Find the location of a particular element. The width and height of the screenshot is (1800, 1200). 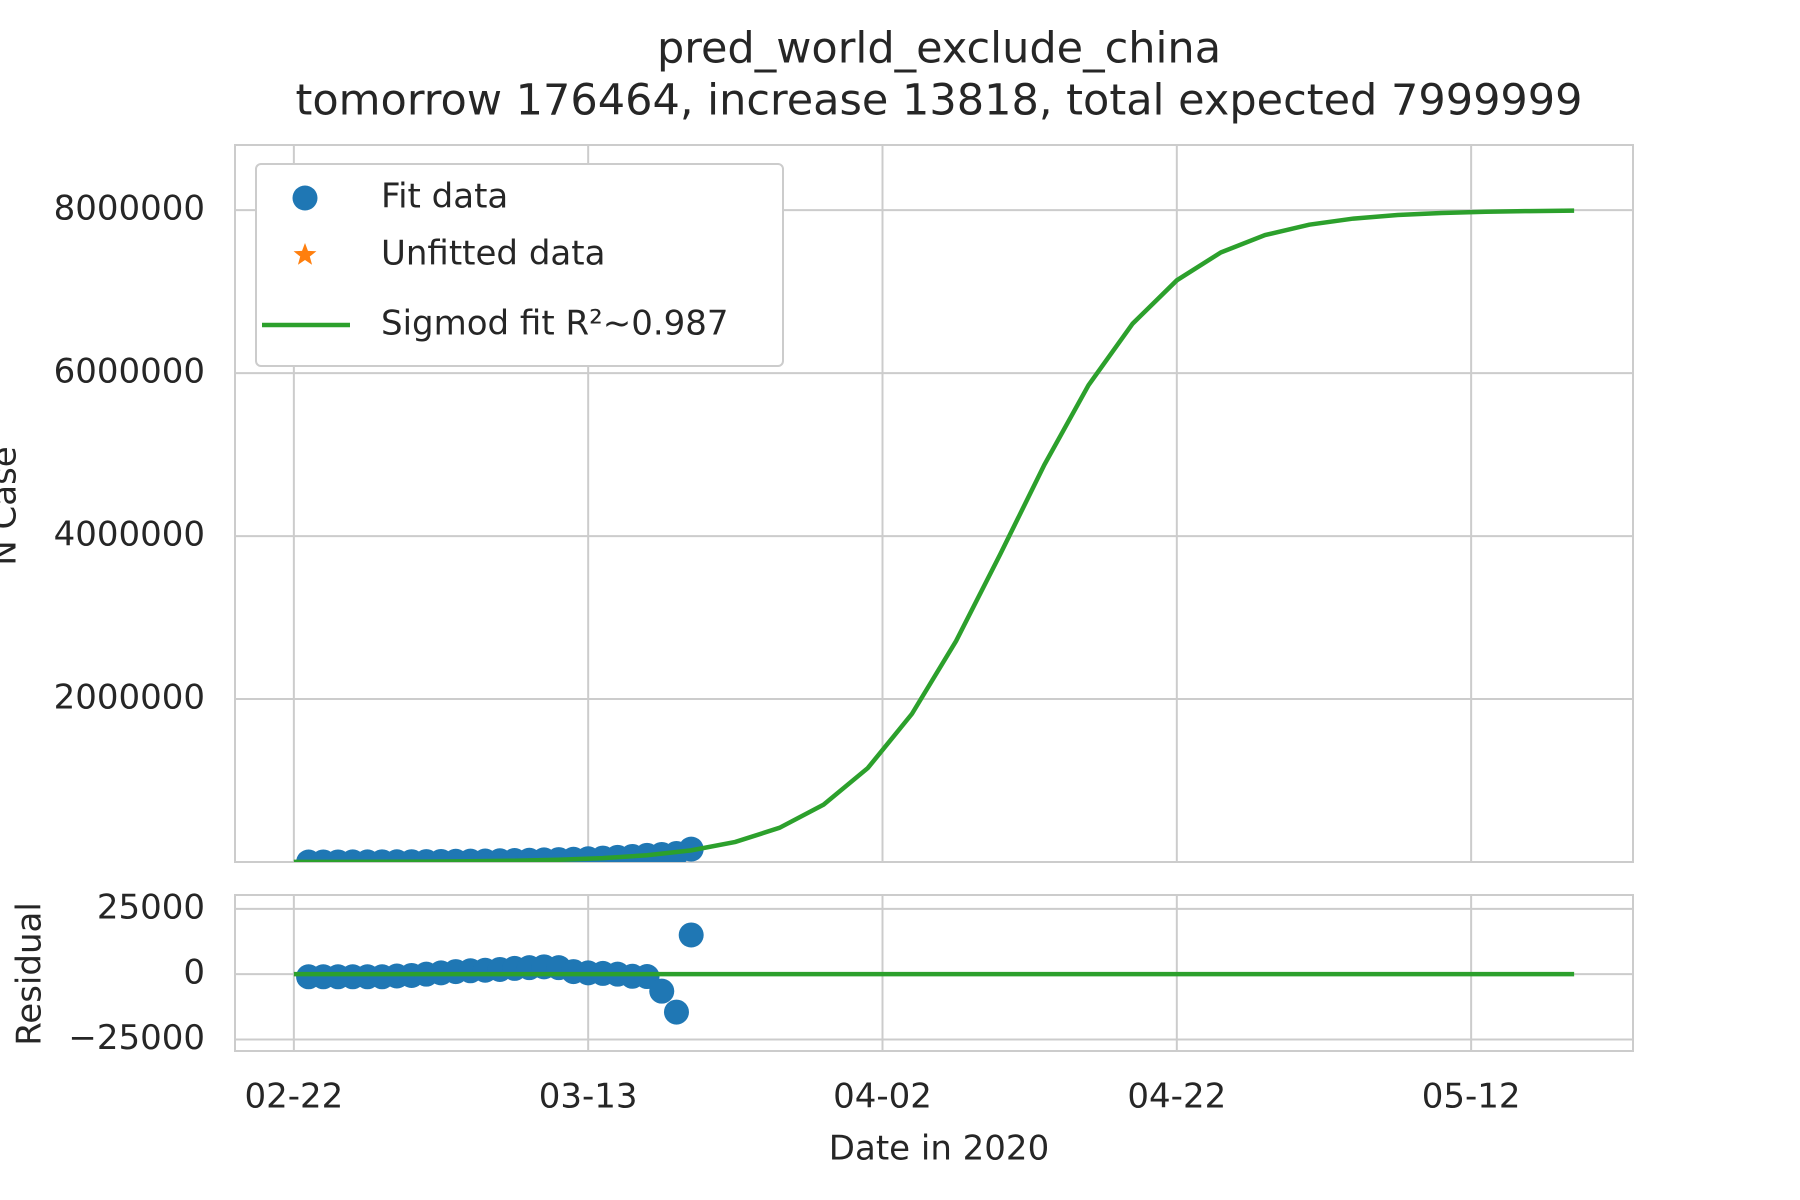

x-tick-label: 02-22 is located at coordinates (293, 1097).